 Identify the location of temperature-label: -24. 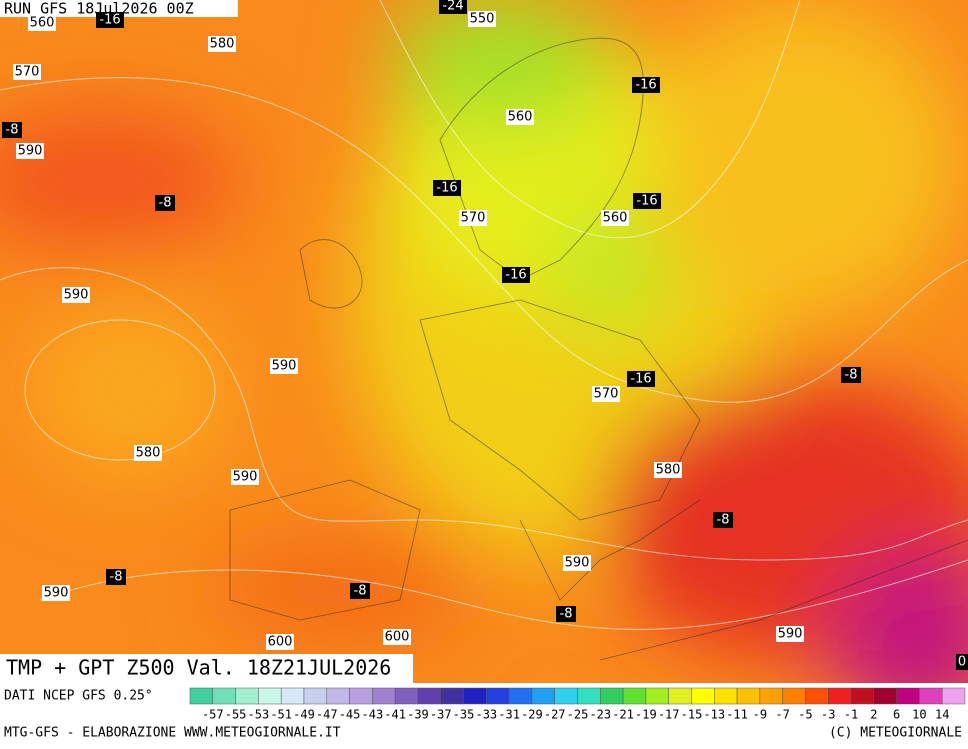
(452, 7).